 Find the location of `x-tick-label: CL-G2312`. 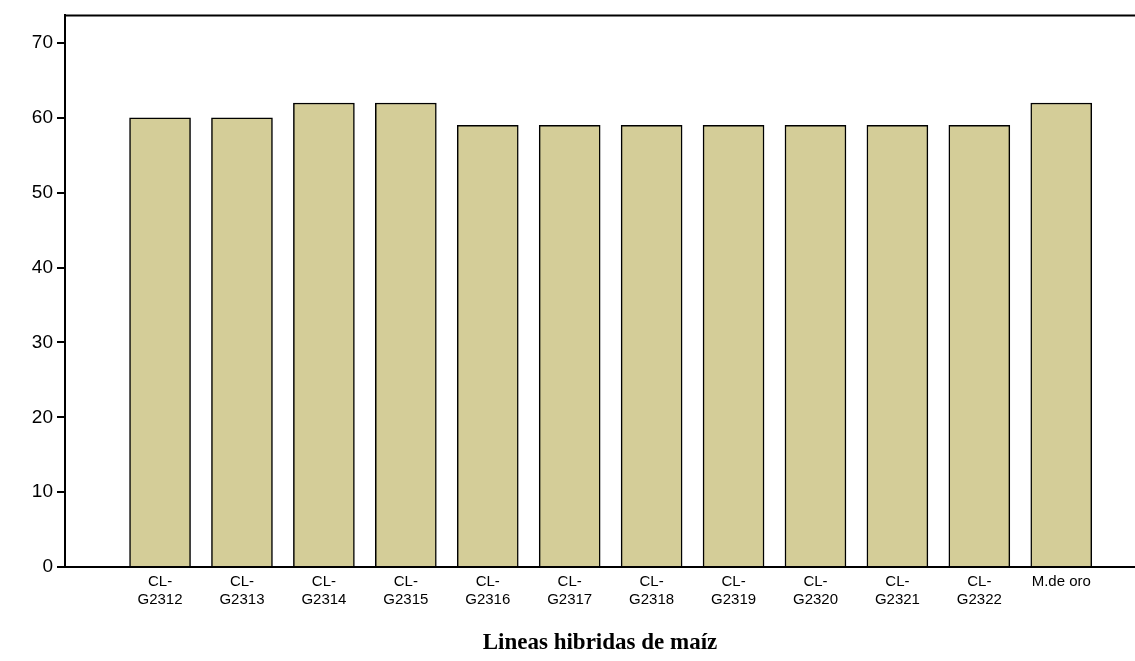

x-tick-label: CL-G2312 is located at coordinates (160, 590).